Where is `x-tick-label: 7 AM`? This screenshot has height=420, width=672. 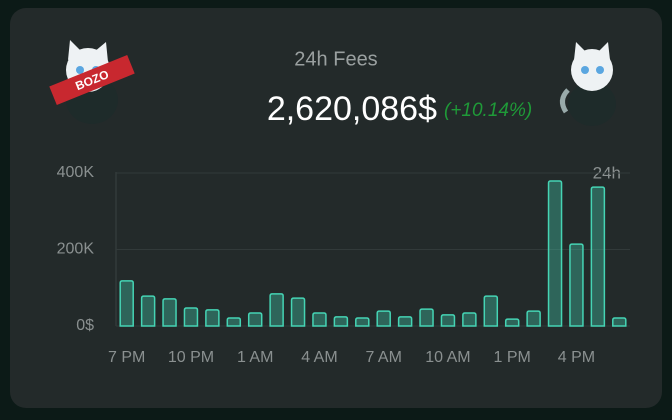
x-tick-label: 7 AM is located at coordinates (383, 357).